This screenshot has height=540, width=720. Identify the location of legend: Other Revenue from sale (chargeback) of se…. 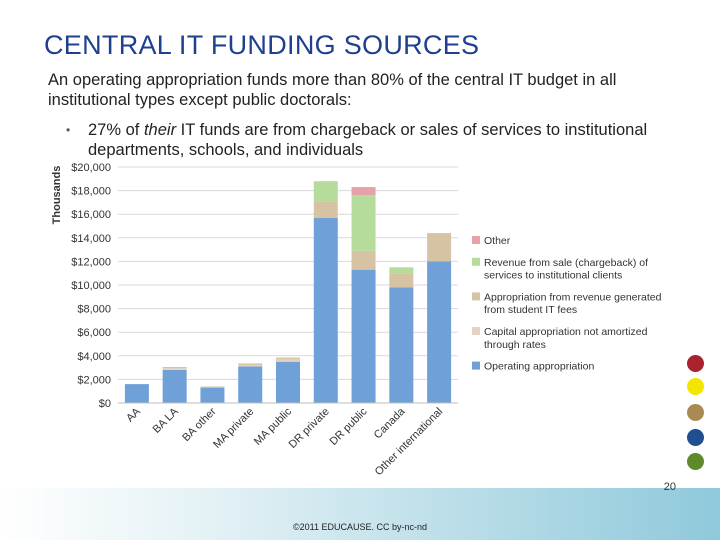
(567, 304).